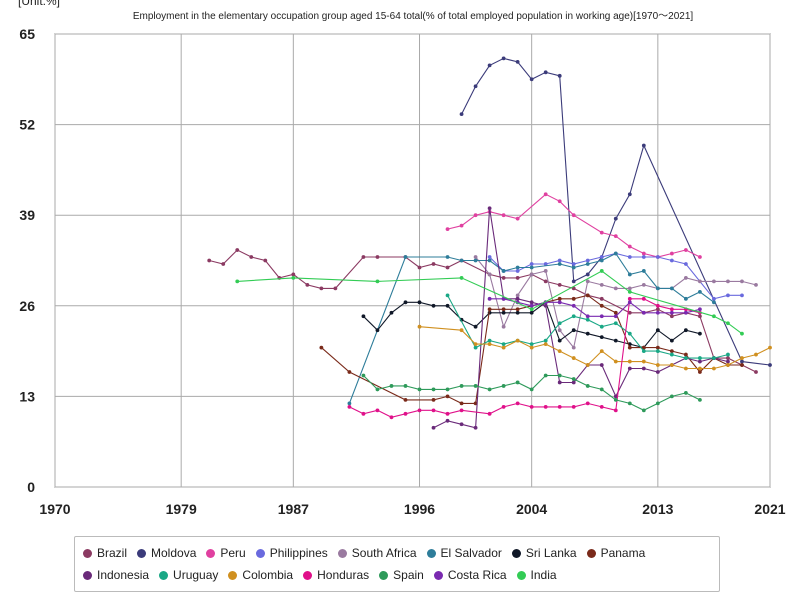 This screenshot has width=800, height=600. Describe the element at coordinates (470, 575) in the screenshot. I see `legend-item-costa-rica: Costa Rica` at that location.